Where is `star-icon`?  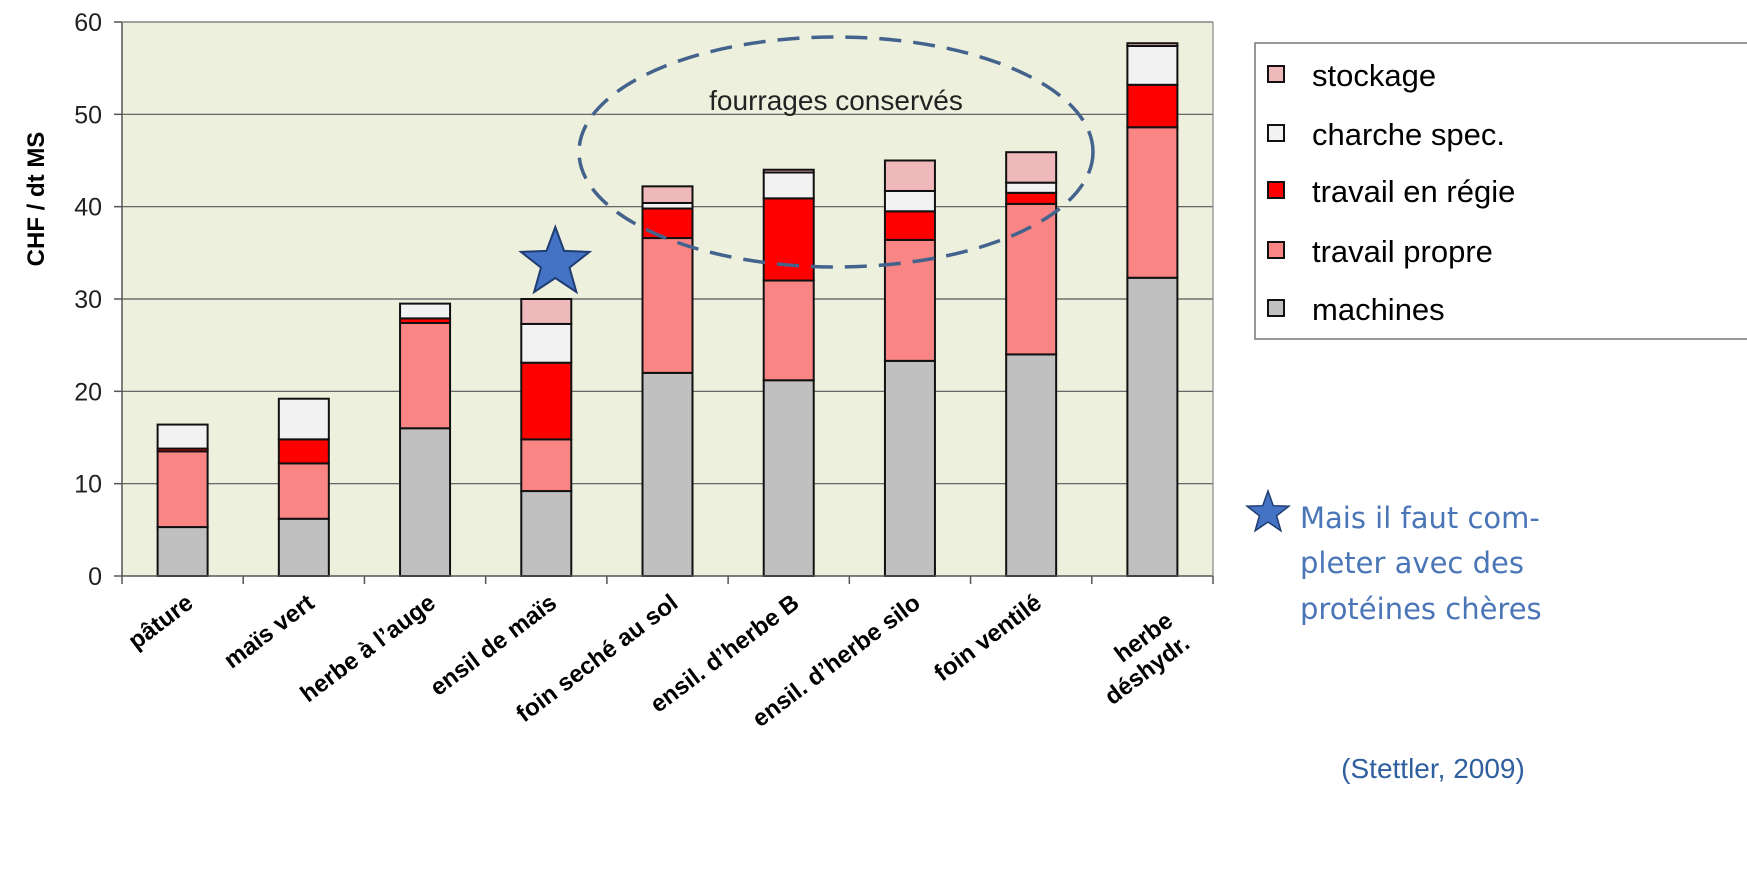
star-icon is located at coordinates (555, 259).